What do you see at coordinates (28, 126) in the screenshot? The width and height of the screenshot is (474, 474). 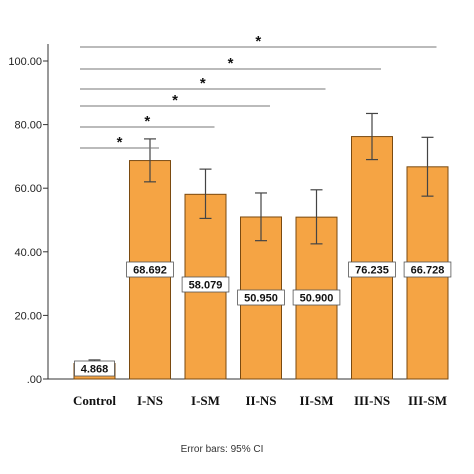 I see `y-tick-label: 80.00` at bounding box center [28, 126].